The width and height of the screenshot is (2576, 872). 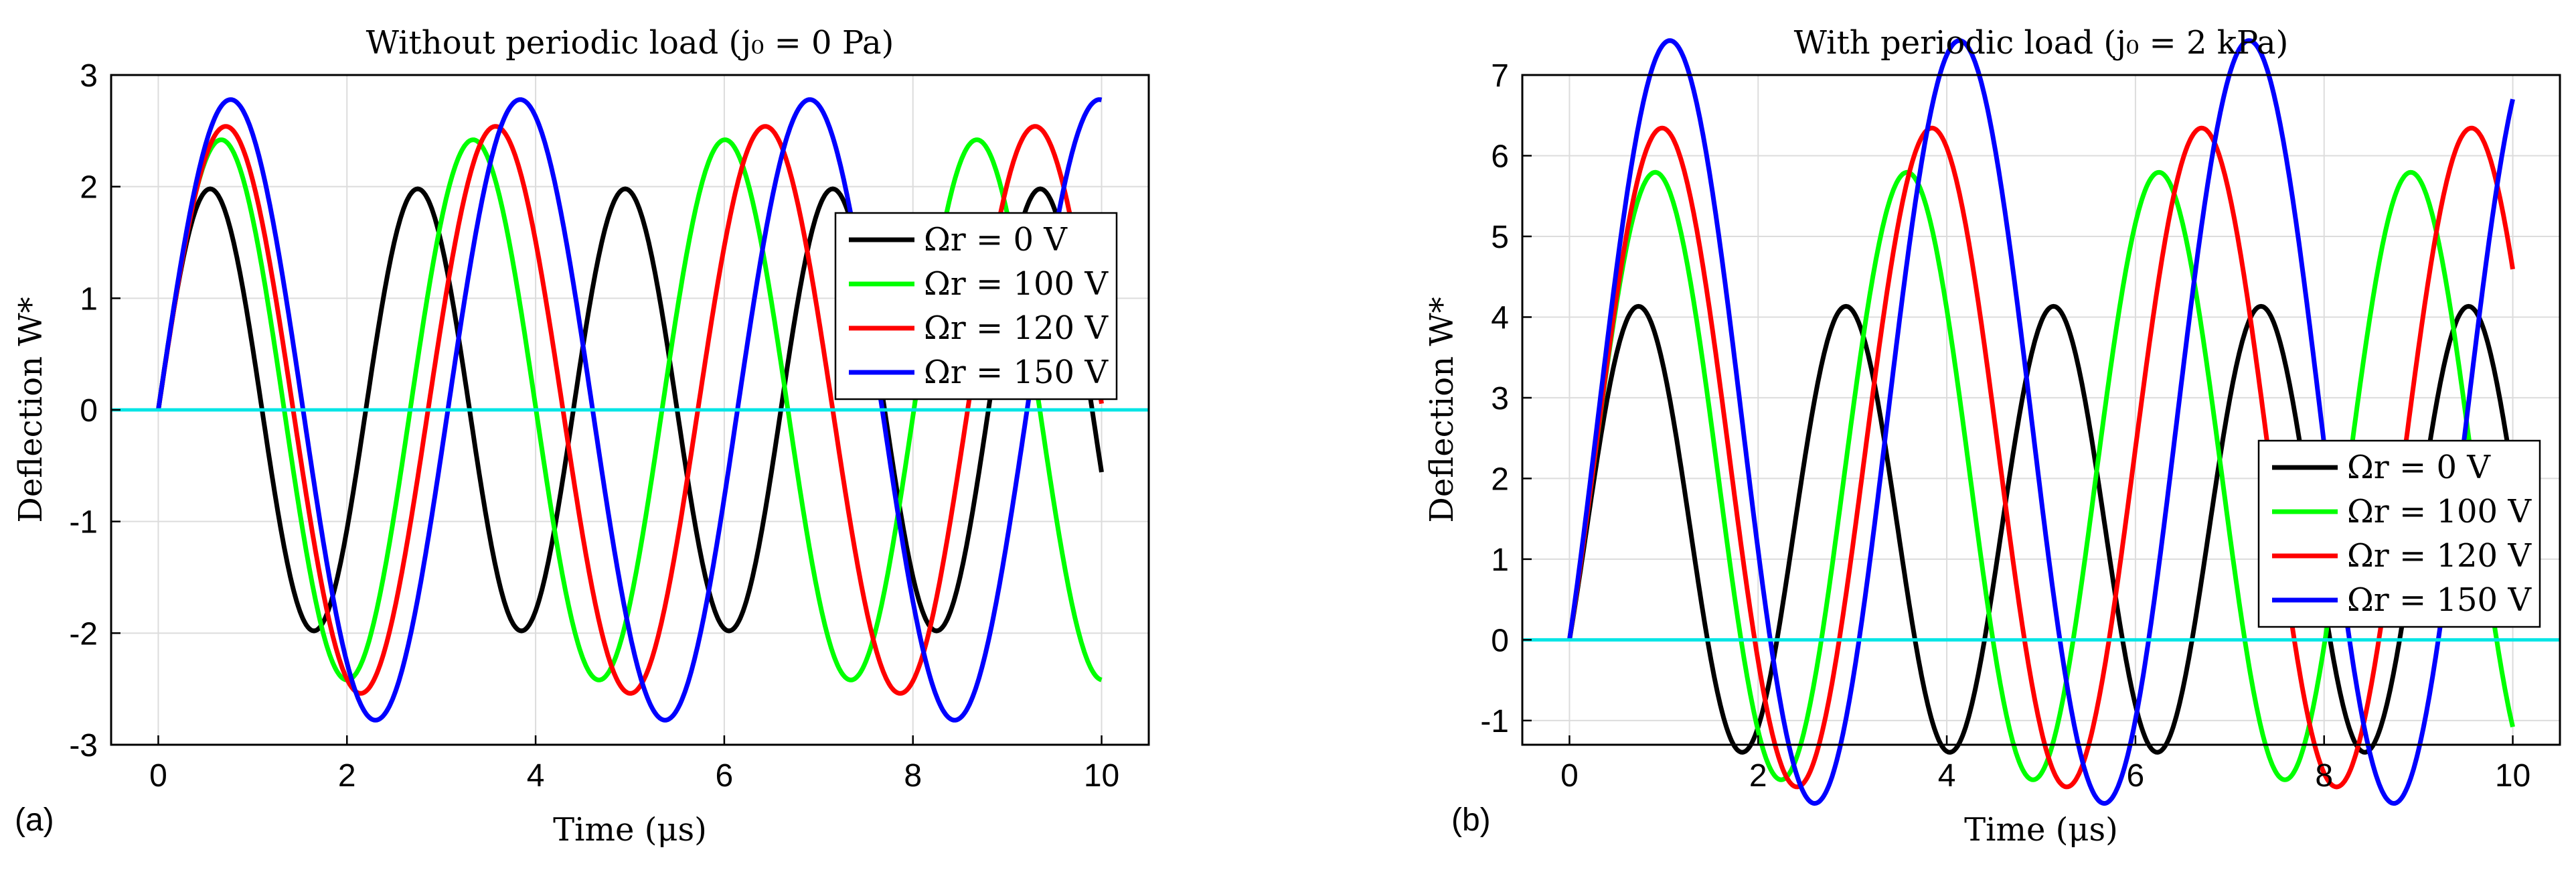 What do you see at coordinates (84, 634) in the screenshot?
I see `y-tick-label: -2` at bounding box center [84, 634].